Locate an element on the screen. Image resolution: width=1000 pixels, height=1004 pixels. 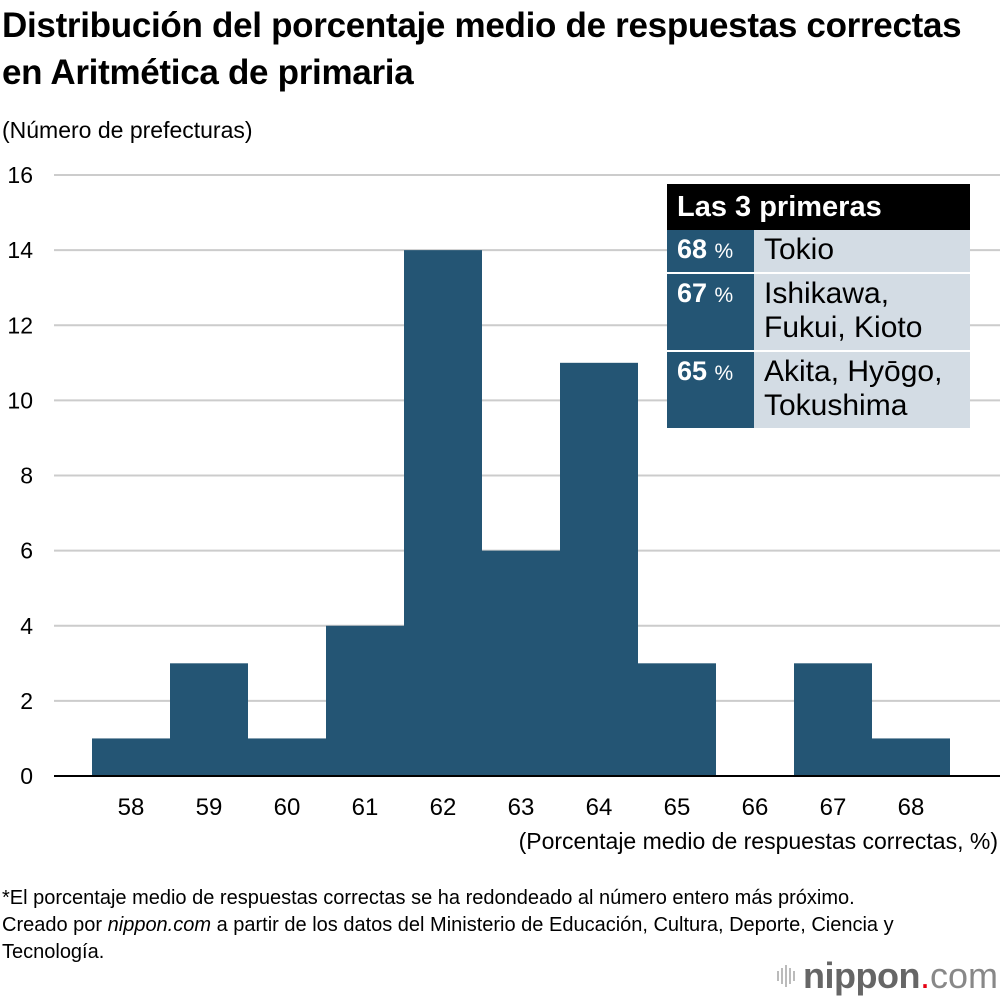
legend-prefectures: Akita, Hyōgo, Tokushima is located at coordinates (862, 390).